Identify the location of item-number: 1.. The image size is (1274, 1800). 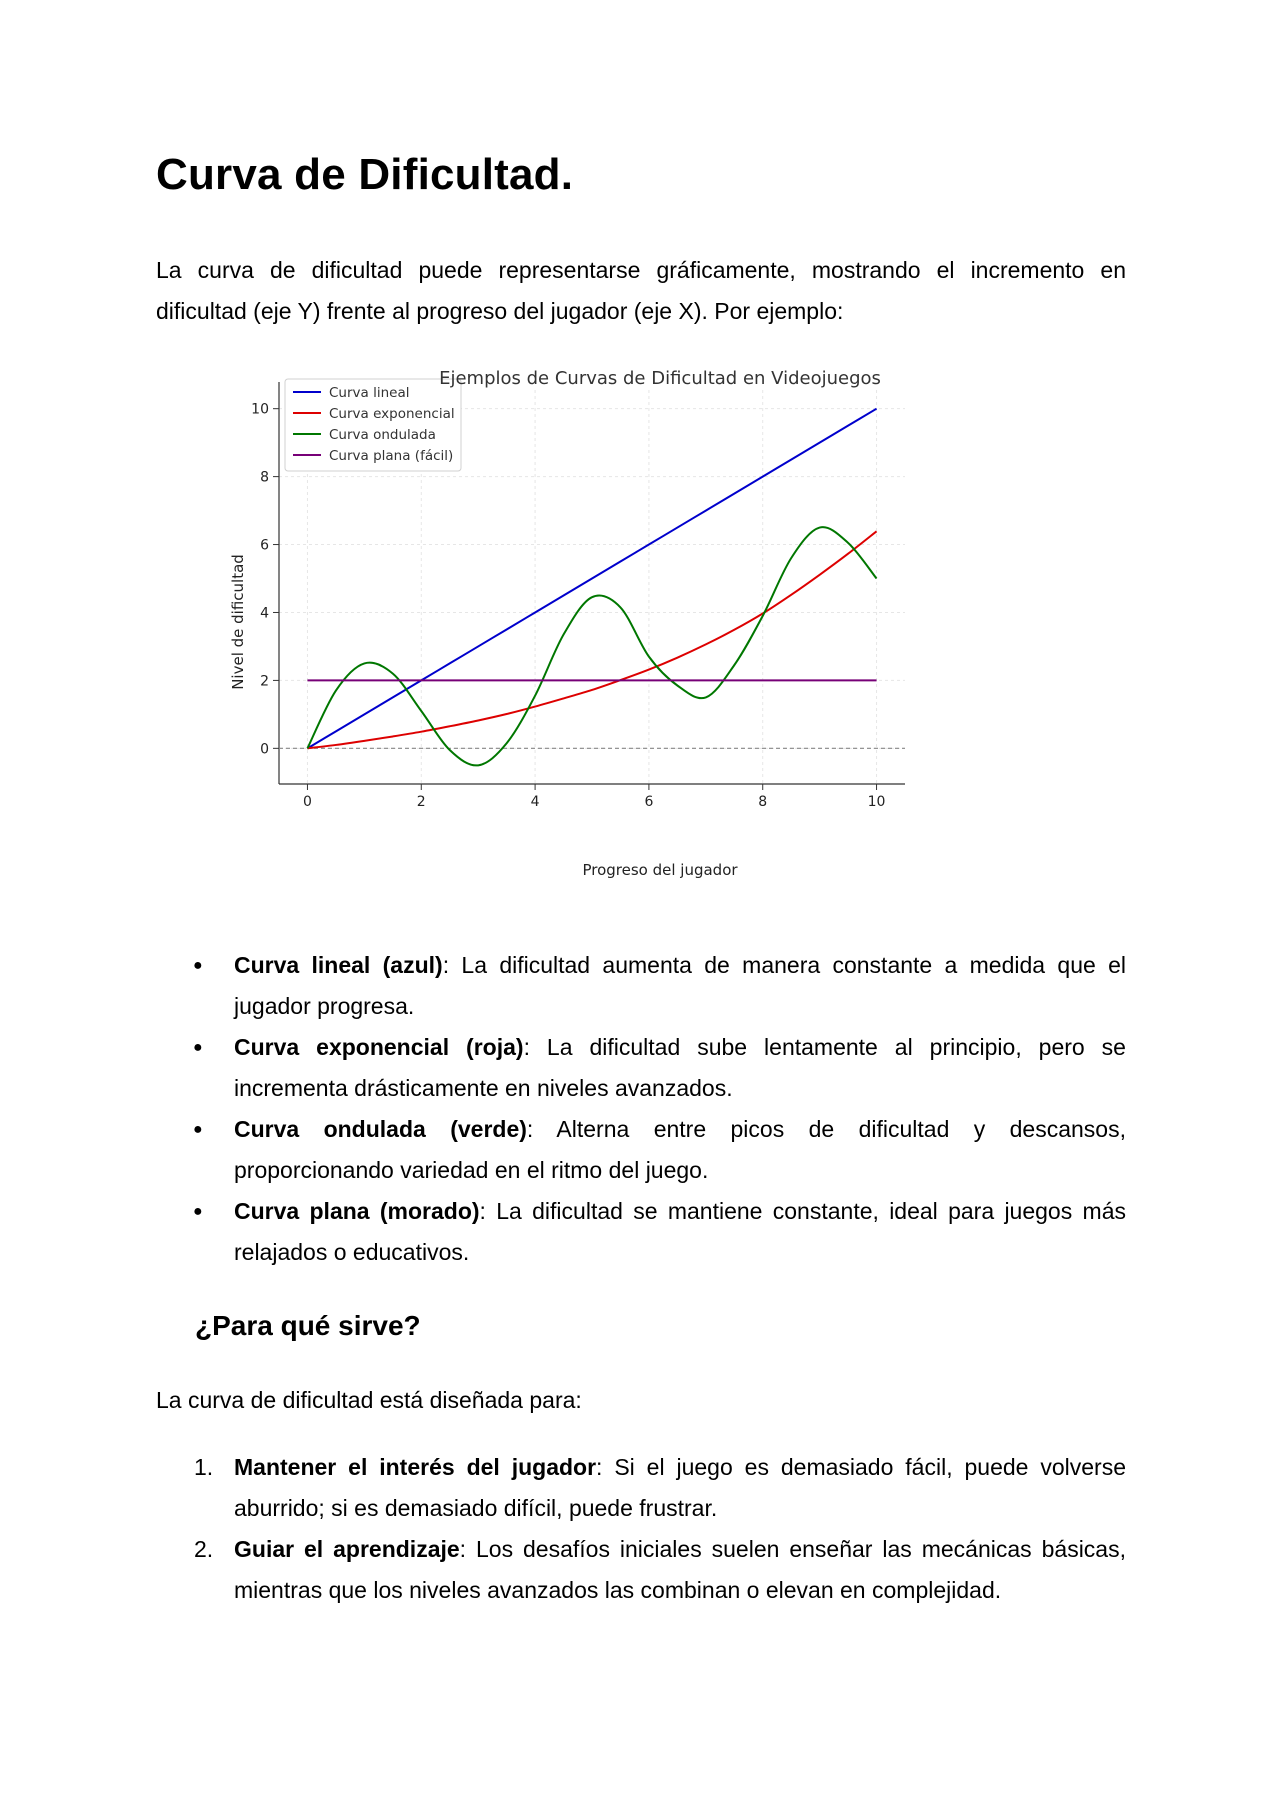
(204, 1467).